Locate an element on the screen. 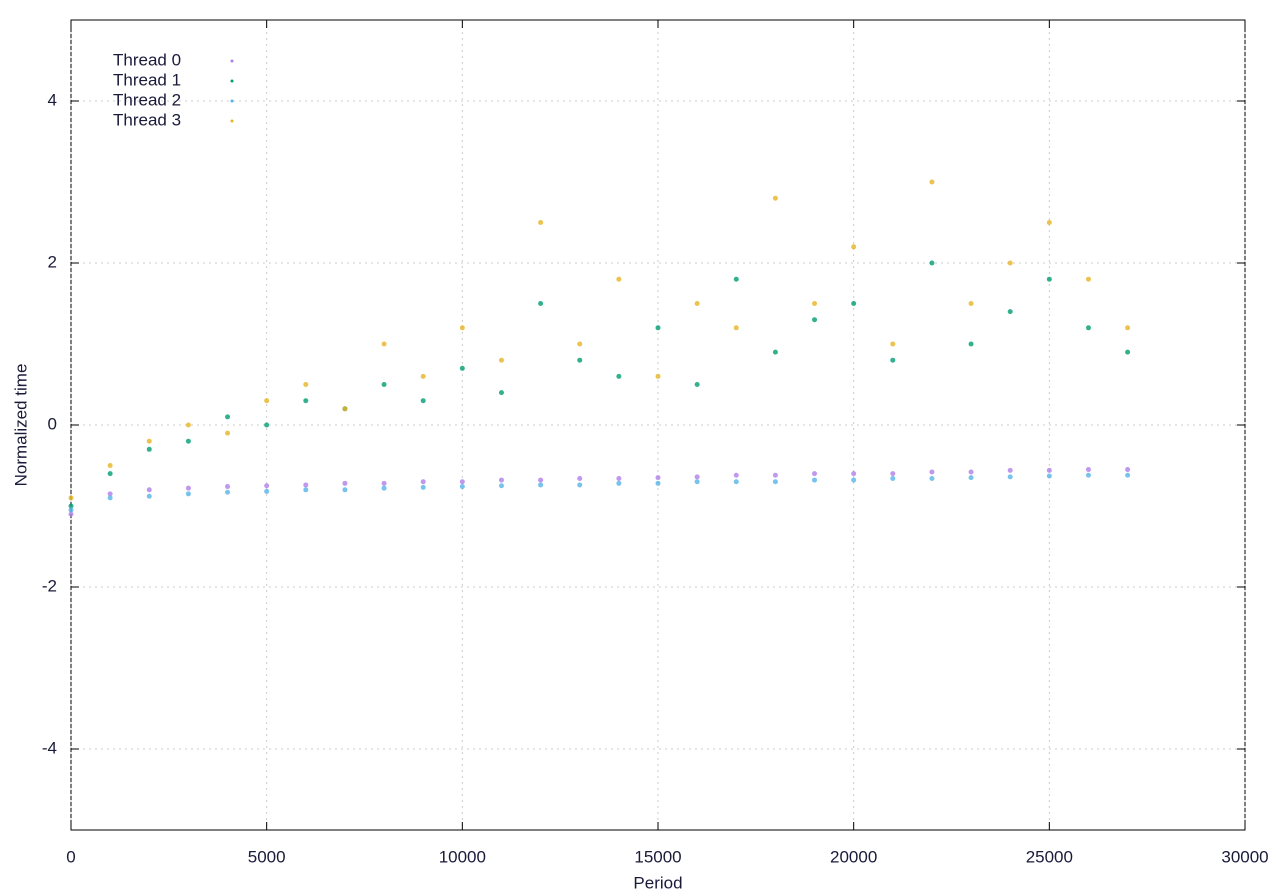  y-axis-label: Normalized time is located at coordinates (20, 425).